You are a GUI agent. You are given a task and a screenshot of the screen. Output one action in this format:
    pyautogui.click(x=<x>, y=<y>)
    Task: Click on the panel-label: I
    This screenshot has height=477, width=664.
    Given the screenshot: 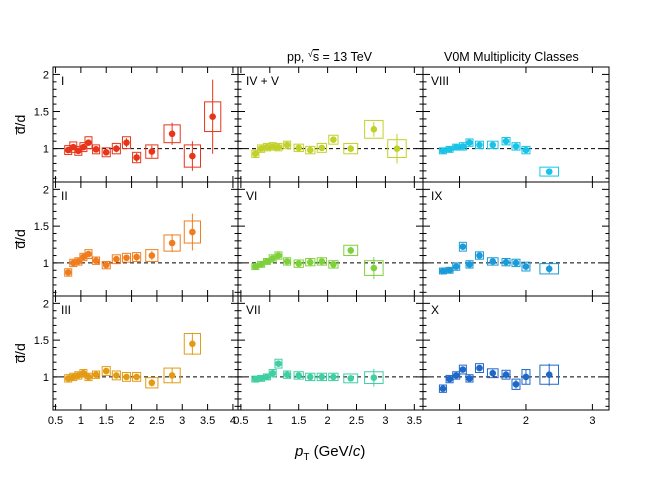 What is the action you would take?
    pyautogui.click(x=62, y=81)
    